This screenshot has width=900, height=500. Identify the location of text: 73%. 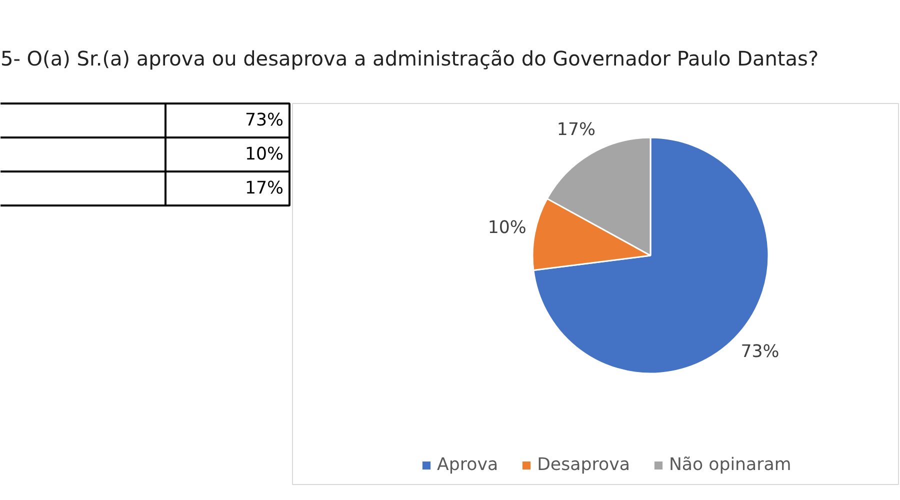
(264, 120).